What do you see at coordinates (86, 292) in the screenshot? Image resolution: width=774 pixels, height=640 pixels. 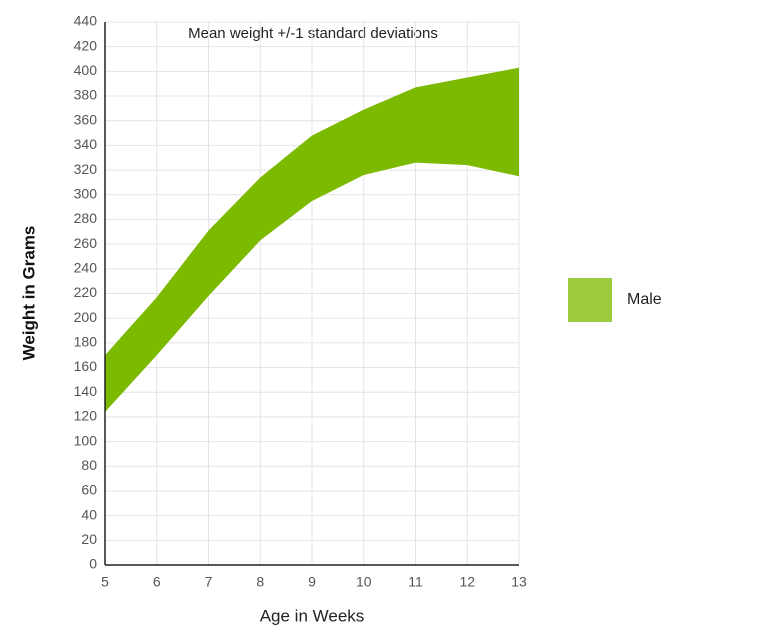 I see `y-tick-label: 220` at bounding box center [86, 292].